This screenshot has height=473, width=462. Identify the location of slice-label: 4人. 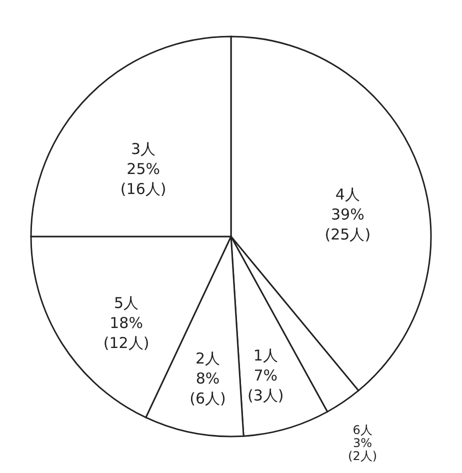
(347, 194).